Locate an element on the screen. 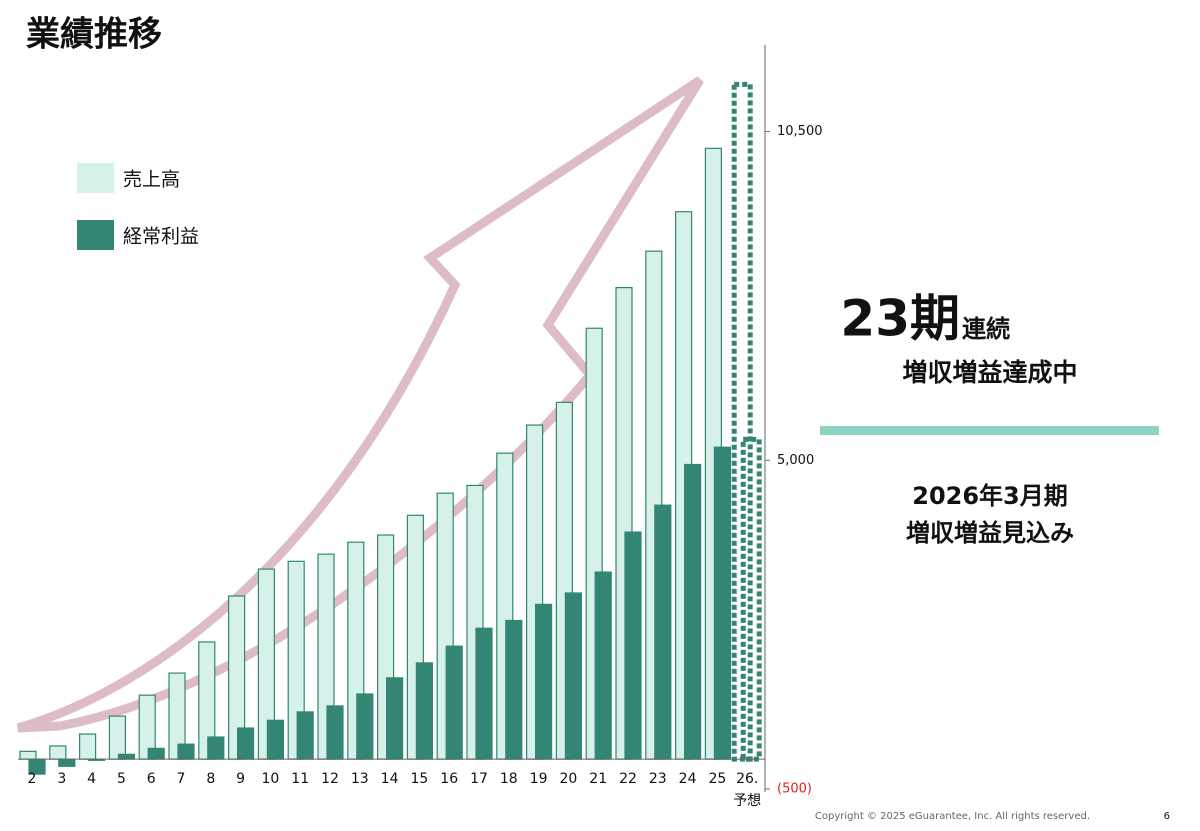 The width and height of the screenshot is (1200, 831). x-tick-label: 9 is located at coordinates (240, 779).